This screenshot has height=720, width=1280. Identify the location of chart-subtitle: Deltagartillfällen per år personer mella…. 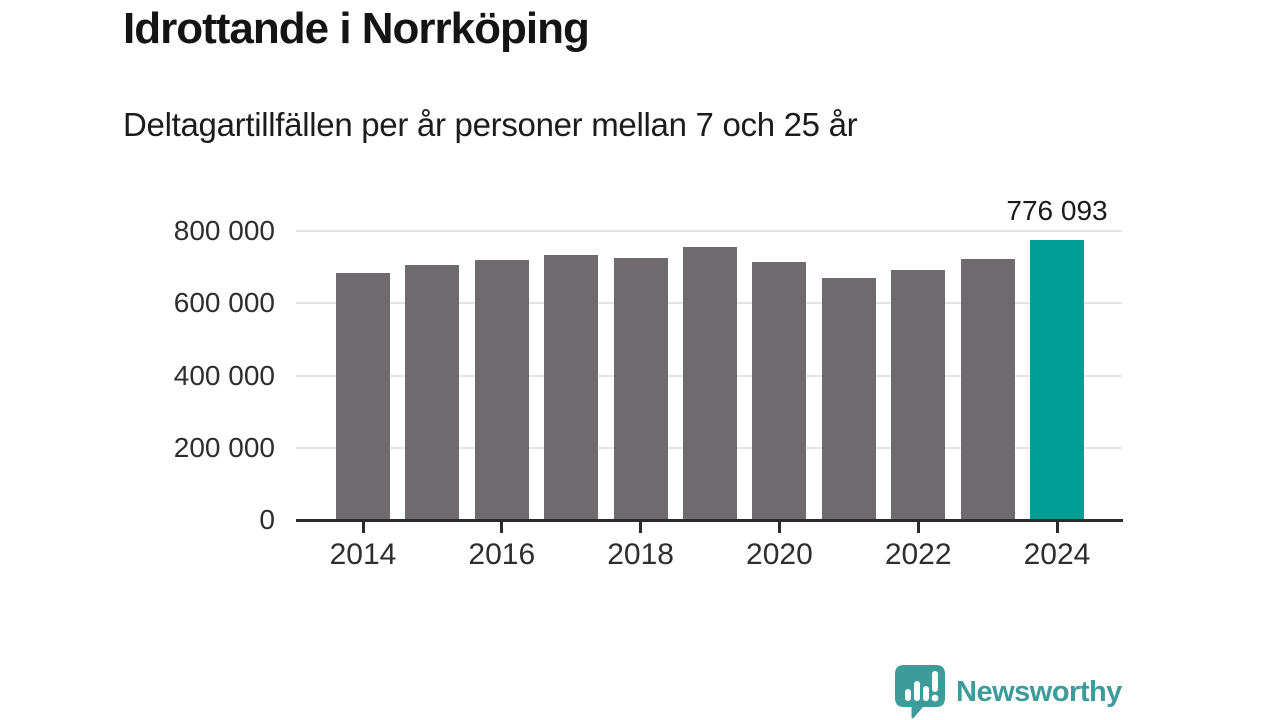
(490, 124).